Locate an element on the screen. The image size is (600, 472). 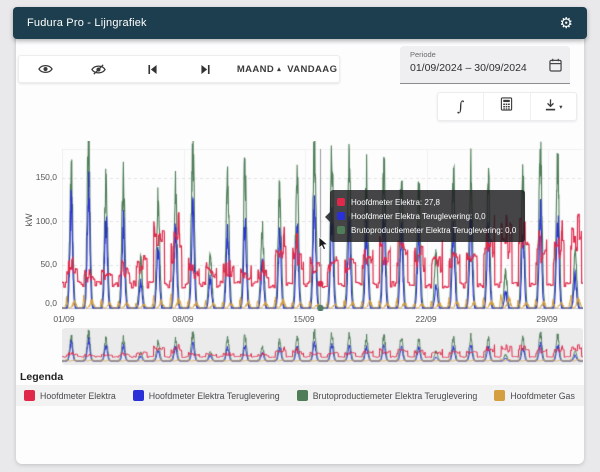
page-title: Fudura Pro - Lijngrafiek is located at coordinates (87, 23).